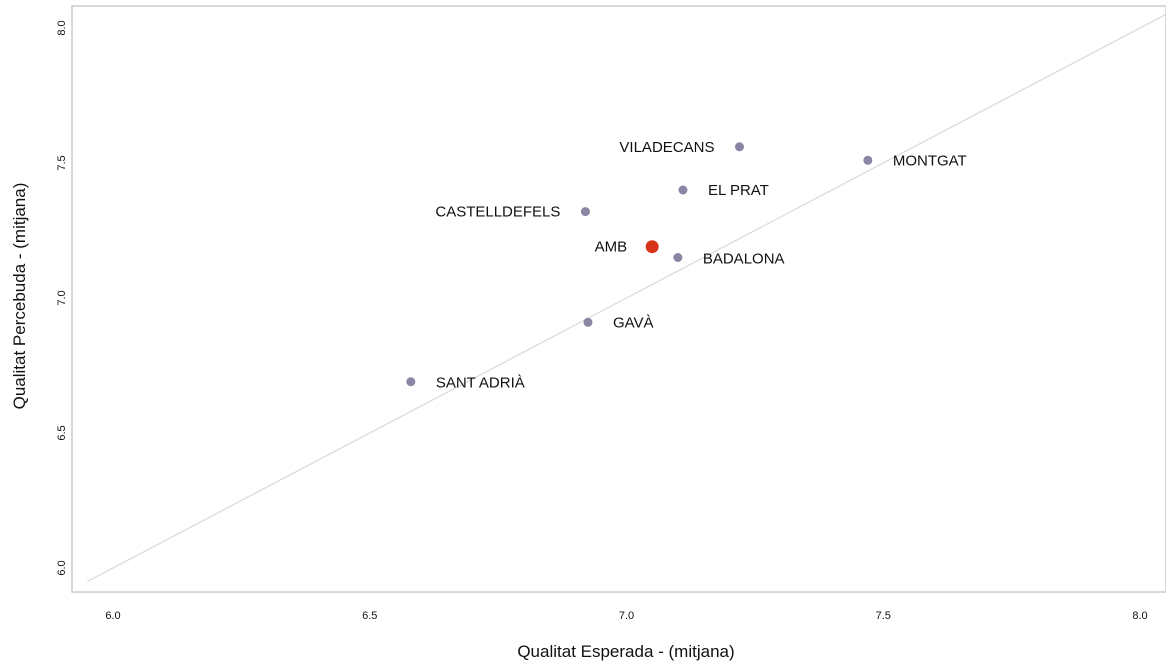 The width and height of the screenshot is (1166, 662). I want to click on y-tick-label: 8.0, so click(62, 27).